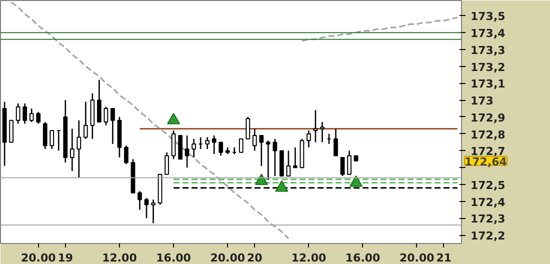  I want to click on line-series, so click(379, 29).